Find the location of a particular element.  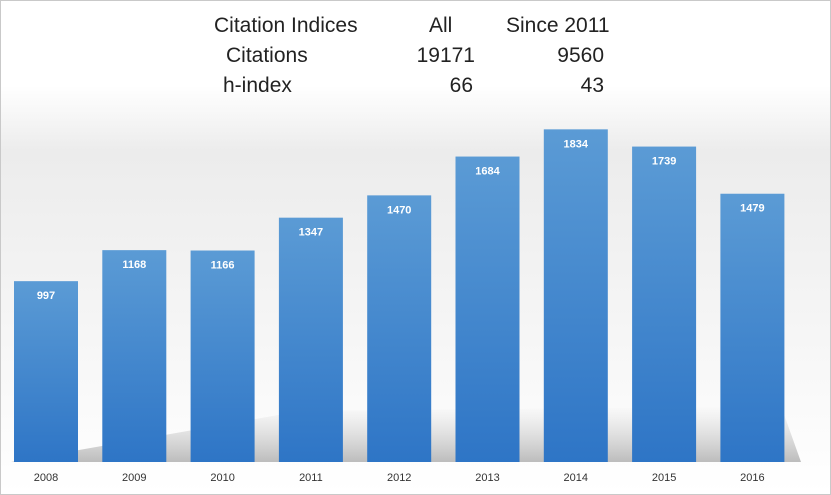

bar-value-label-2013: 1684 is located at coordinates (487, 172).